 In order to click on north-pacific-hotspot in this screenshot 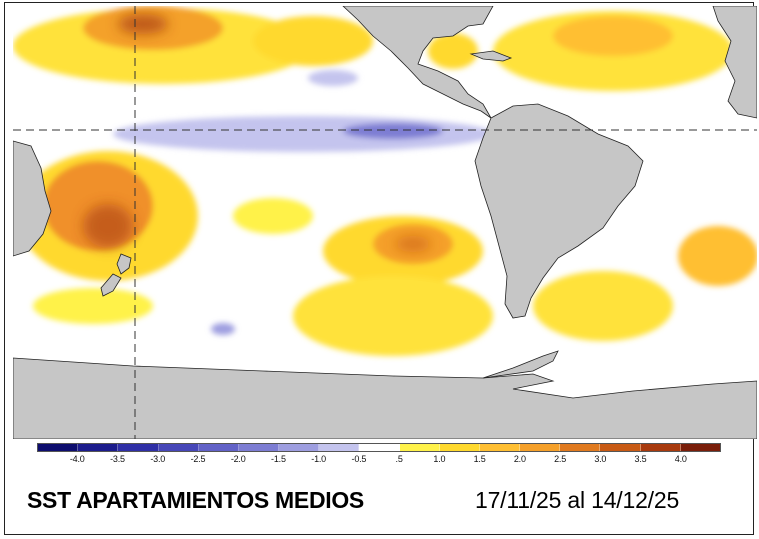, I will do `click(143, 24)`.